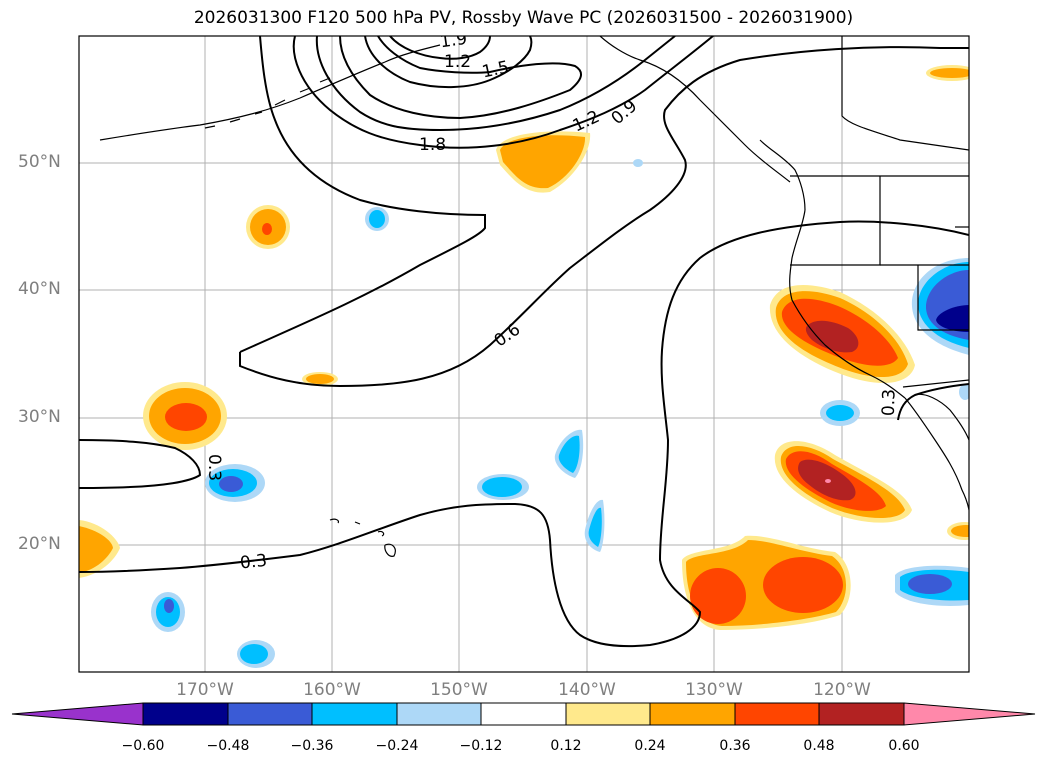 The width and height of the screenshot is (1047, 765). What do you see at coordinates (650, 746) in the screenshot?
I see `colorbar-tick-024: 0.24` at bounding box center [650, 746].